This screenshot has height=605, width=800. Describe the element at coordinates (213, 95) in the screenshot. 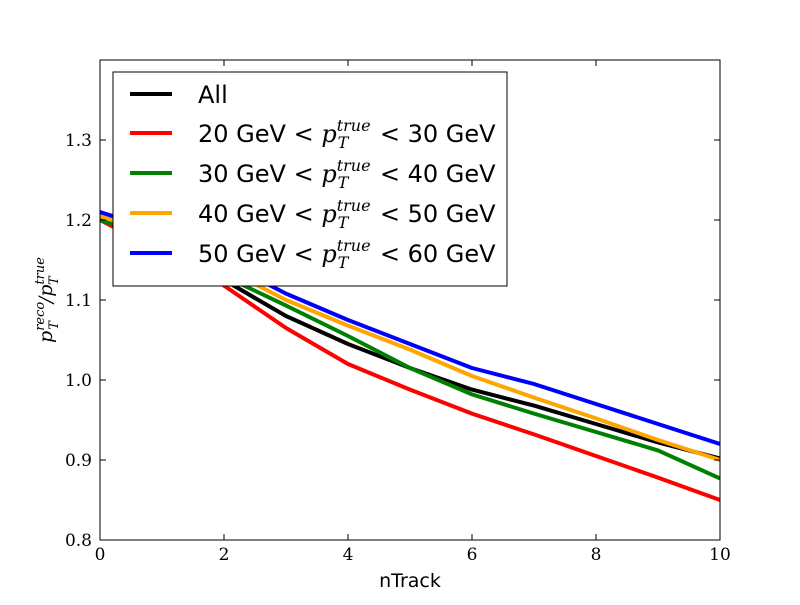

I see `legend-label-0: All` at that location.